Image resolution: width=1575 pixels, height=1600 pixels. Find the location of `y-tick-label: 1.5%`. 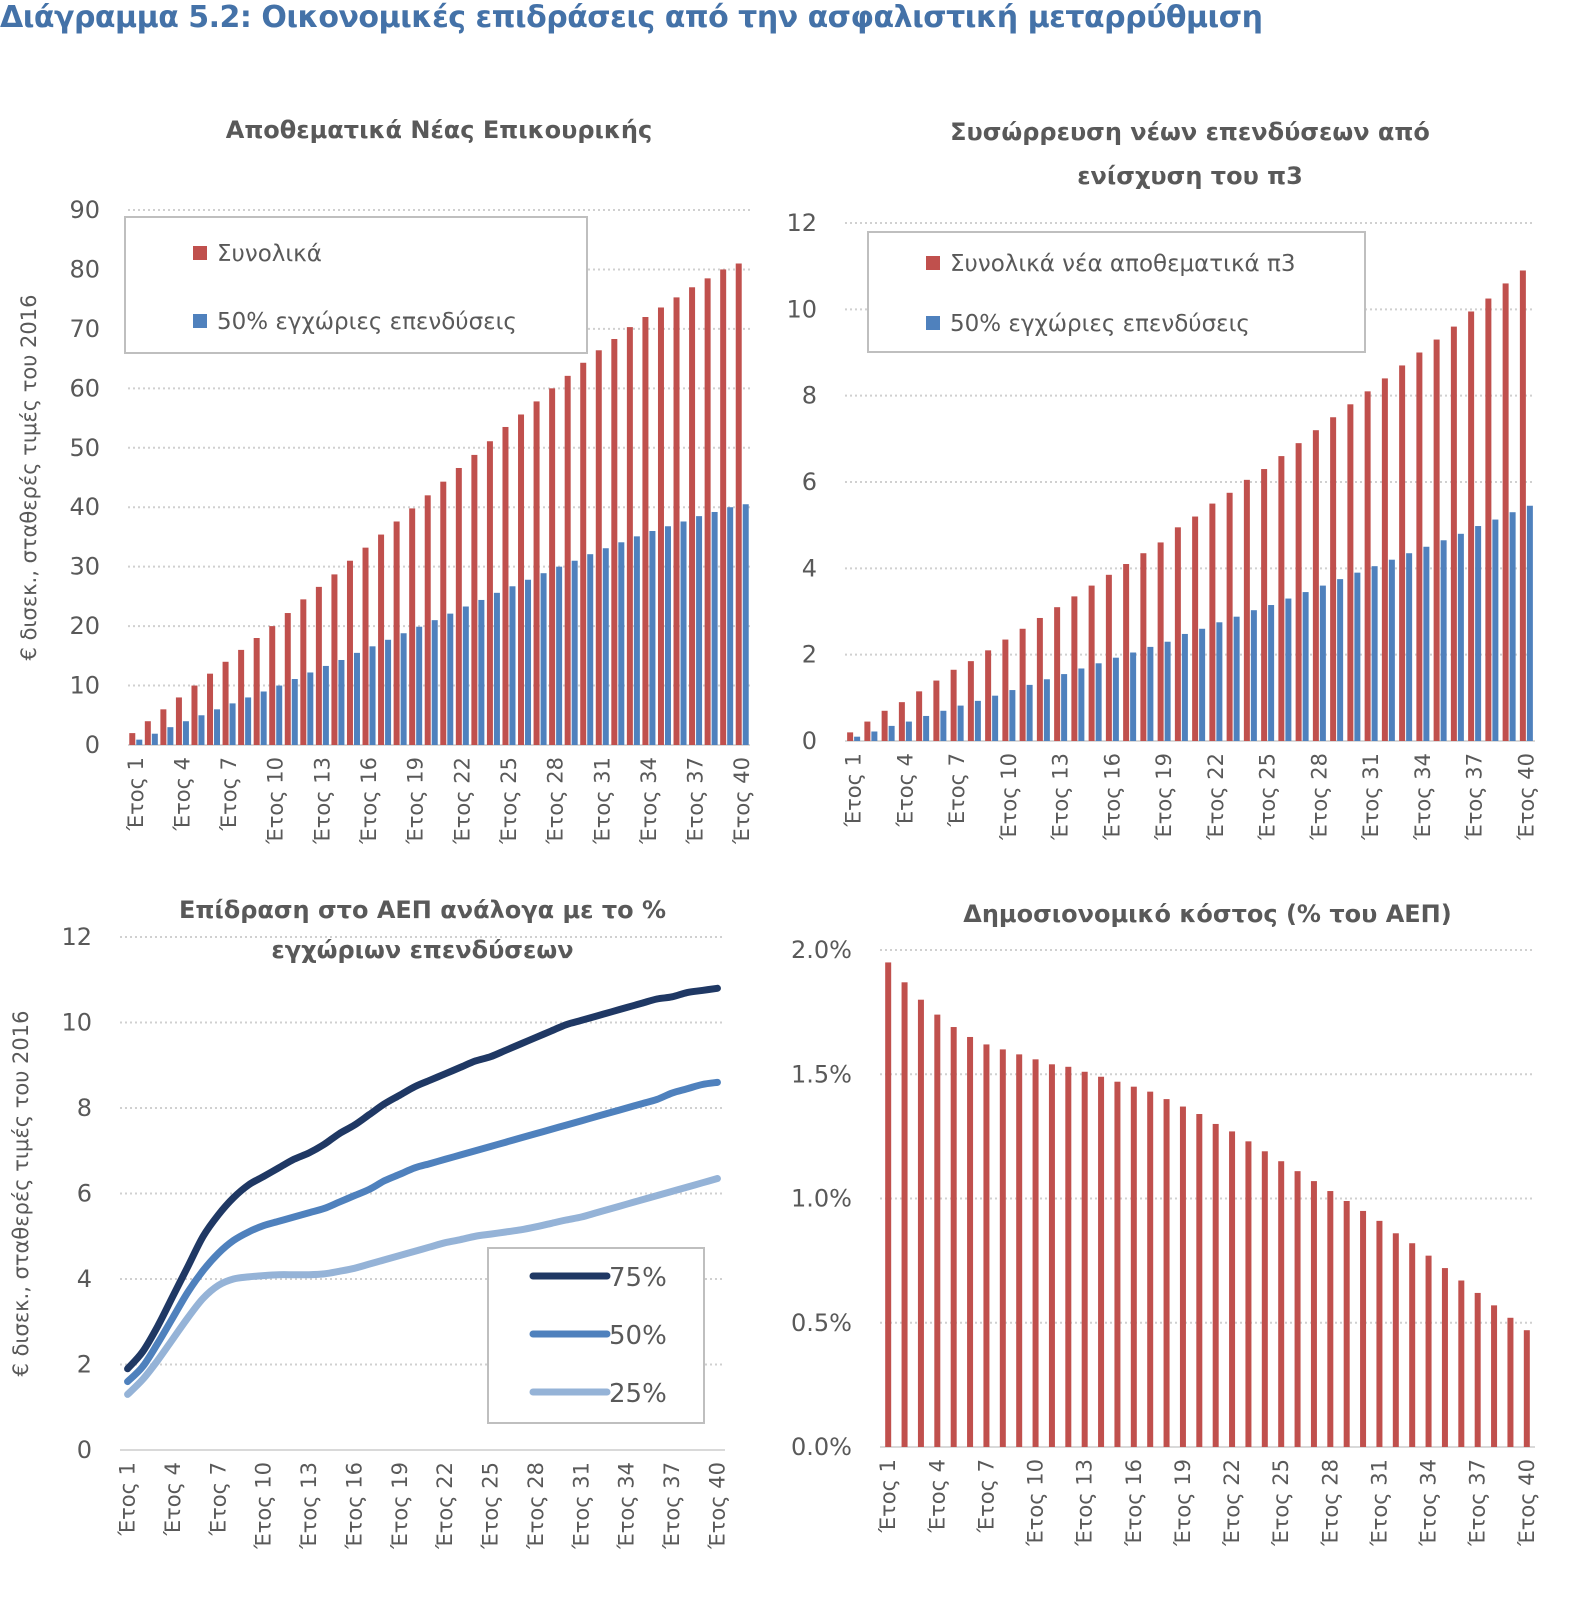

y-tick-label: 1.5% is located at coordinates (821, 1074).